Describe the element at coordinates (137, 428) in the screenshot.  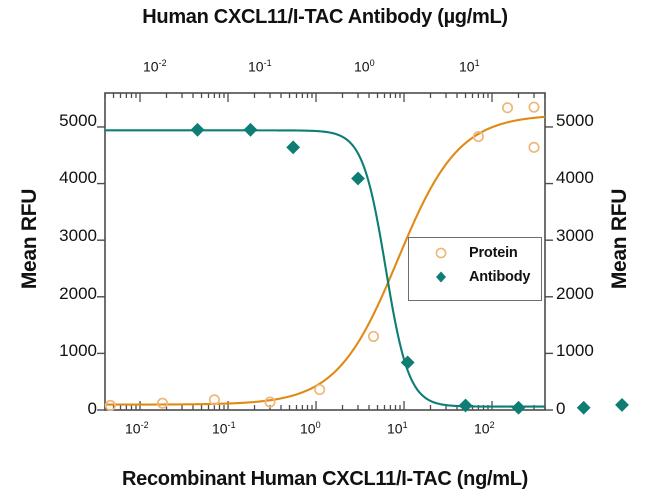
I see `bottom-tick-label-0: 10⁻²` at that location.